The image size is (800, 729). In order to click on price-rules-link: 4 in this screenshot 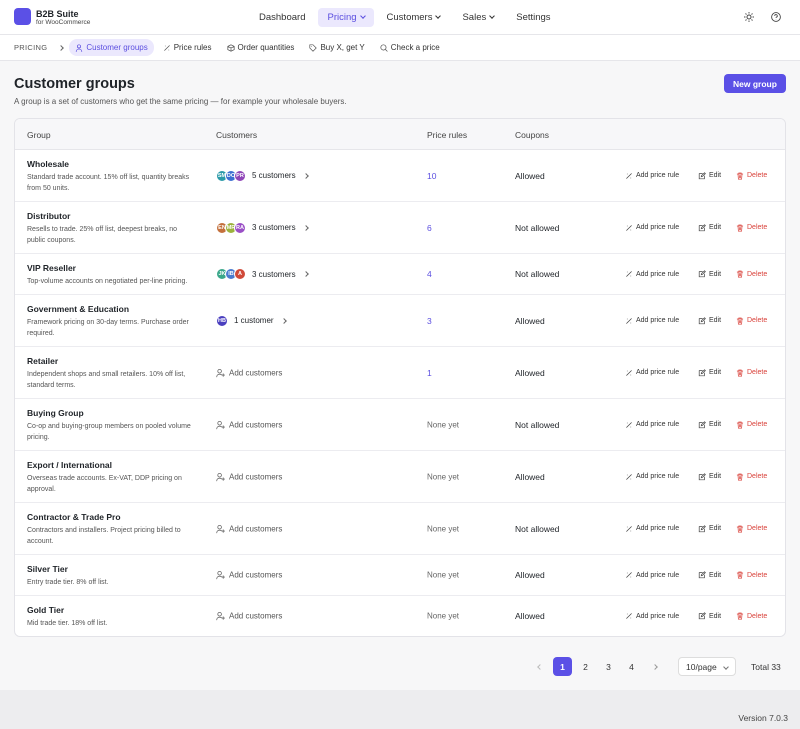, I will do `click(429, 274)`.